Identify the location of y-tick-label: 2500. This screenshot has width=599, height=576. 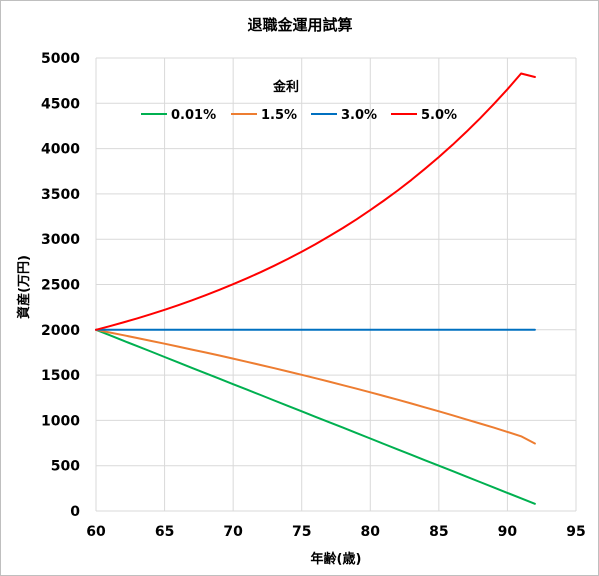
(60, 286).